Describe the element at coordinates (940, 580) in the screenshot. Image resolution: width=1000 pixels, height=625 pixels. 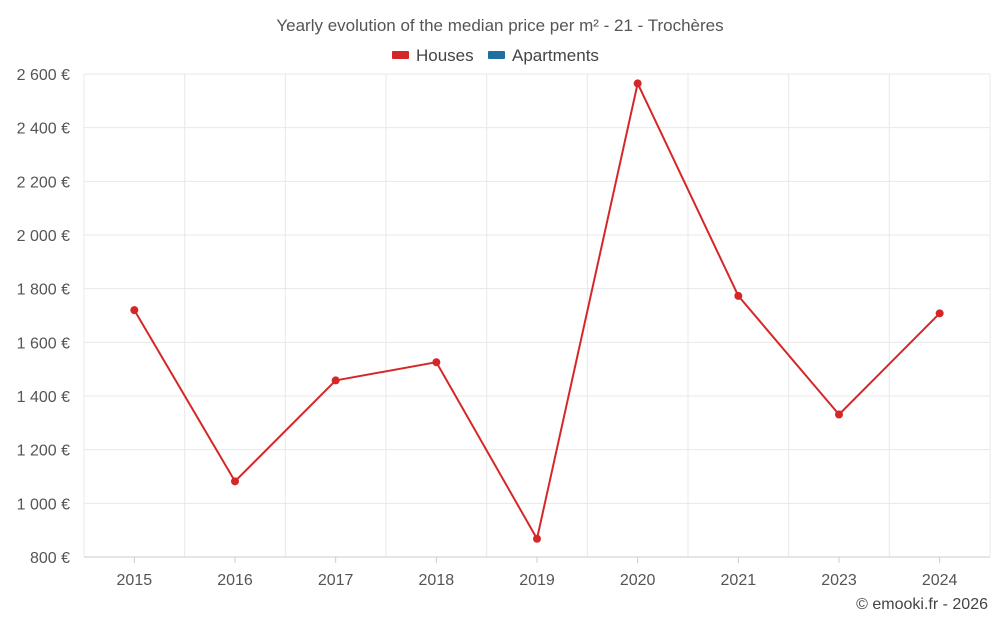
I see `x-tick-label: 2024` at that location.